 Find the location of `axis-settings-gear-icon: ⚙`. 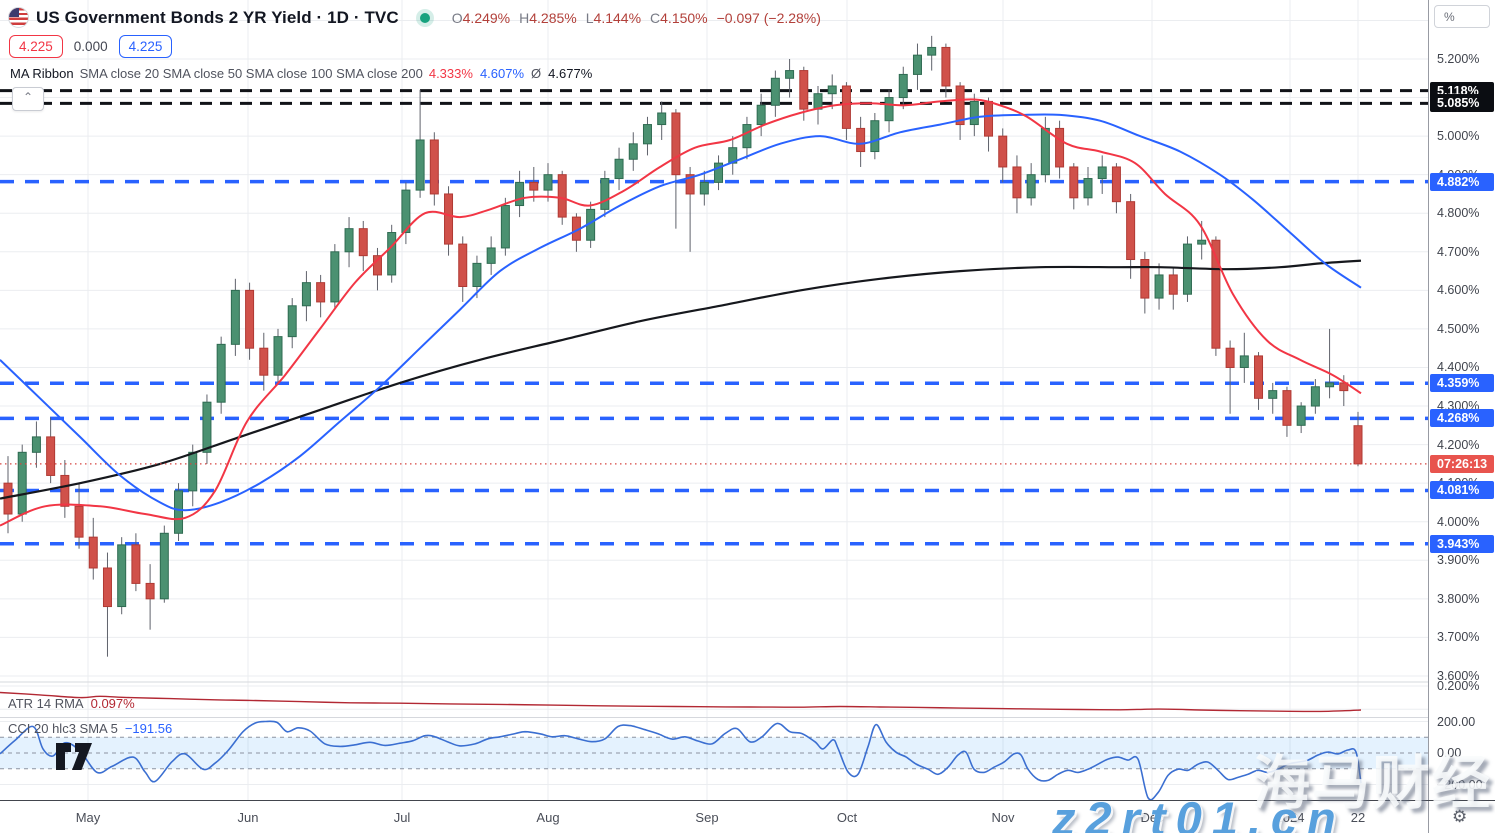

axis-settings-gear-icon: ⚙ is located at coordinates (1460, 816).